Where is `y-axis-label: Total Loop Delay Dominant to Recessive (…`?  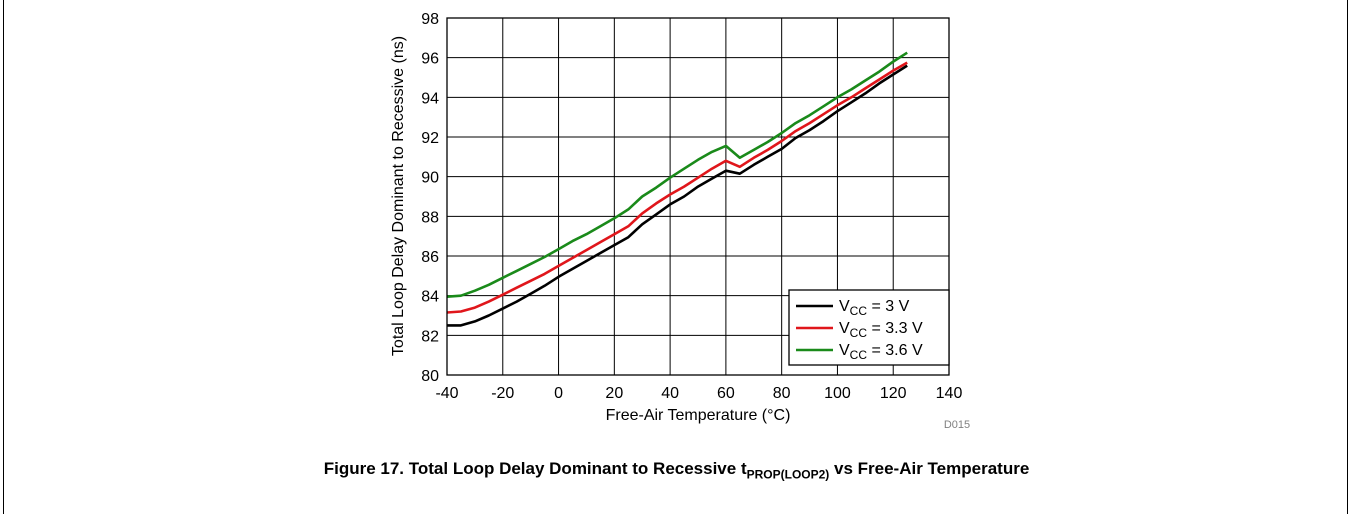 y-axis-label: Total Loop Delay Dominant to Recessive (… is located at coordinates (398, 196).